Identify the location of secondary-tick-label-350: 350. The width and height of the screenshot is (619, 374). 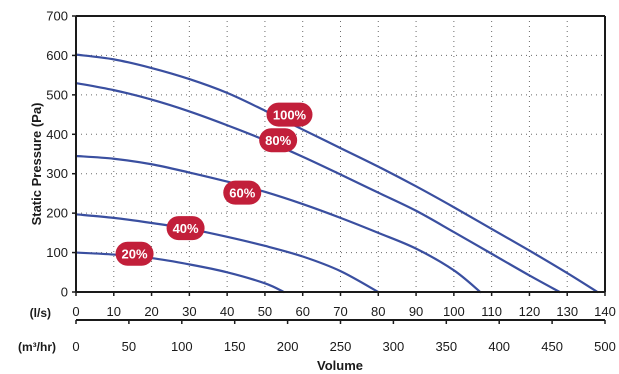
(446, 346).